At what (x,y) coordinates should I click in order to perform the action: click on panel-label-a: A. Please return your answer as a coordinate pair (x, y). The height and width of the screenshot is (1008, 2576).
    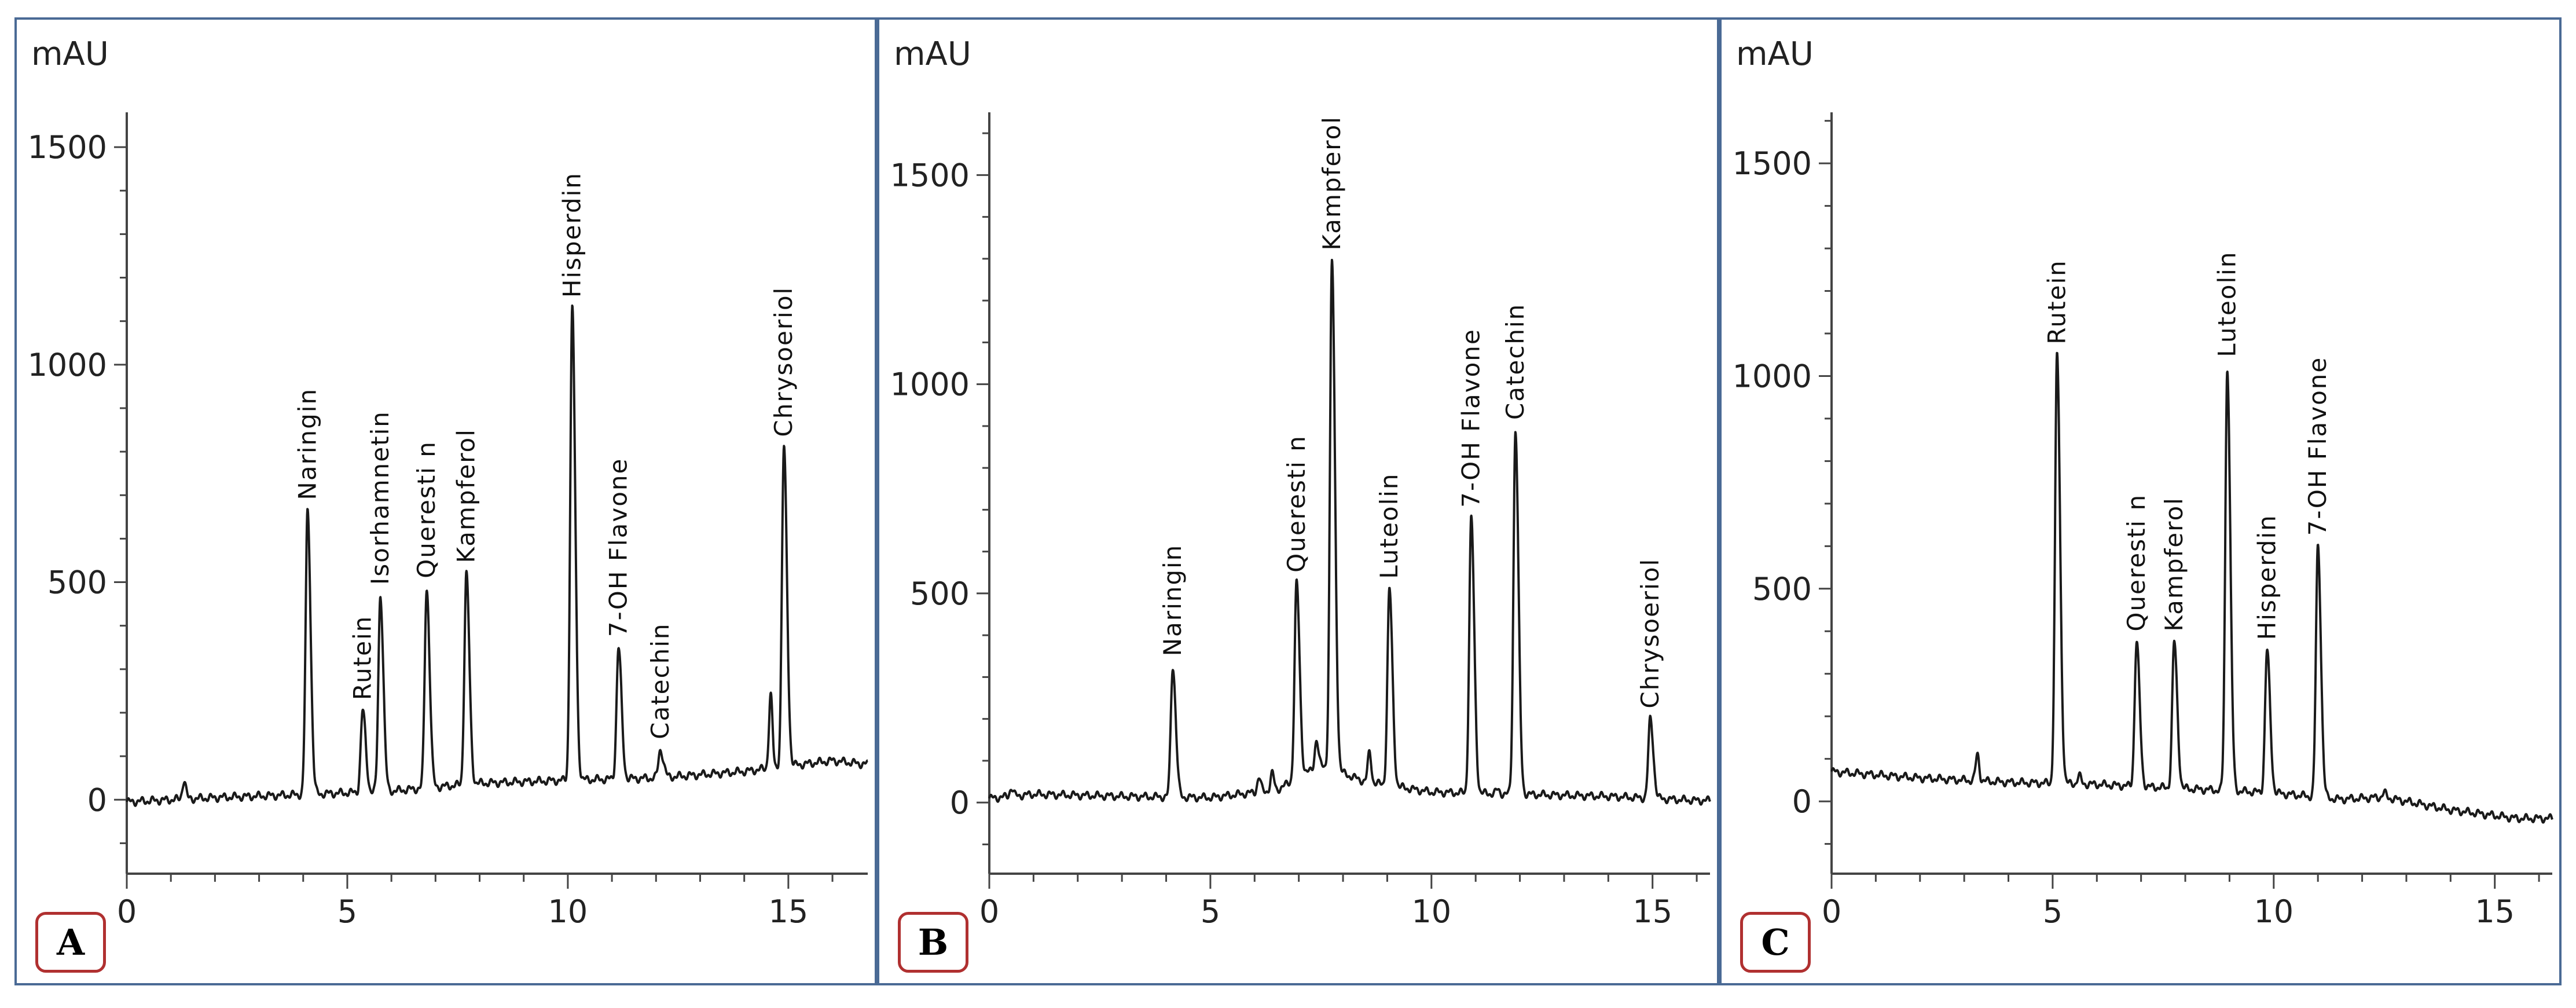
    Looking at the image, I should click on (70, 942).